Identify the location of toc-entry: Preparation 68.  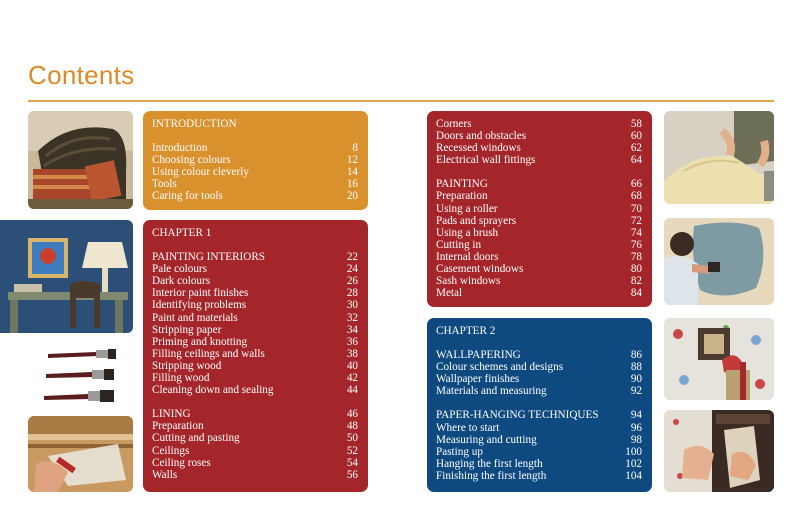
(539, 196).